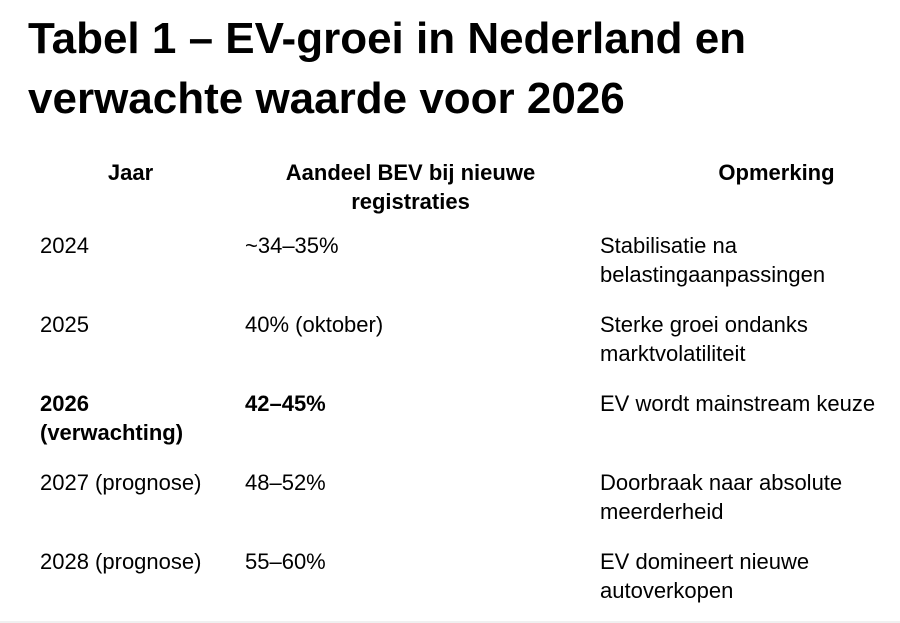 The height and width of the screenshot is (623, 900). What do you see at coordinates (704, 339) in the screenshot?
I see `cell-opmerking: Sterke groei ondanks marktvolatiliteit` at bounding box center [704, 339].